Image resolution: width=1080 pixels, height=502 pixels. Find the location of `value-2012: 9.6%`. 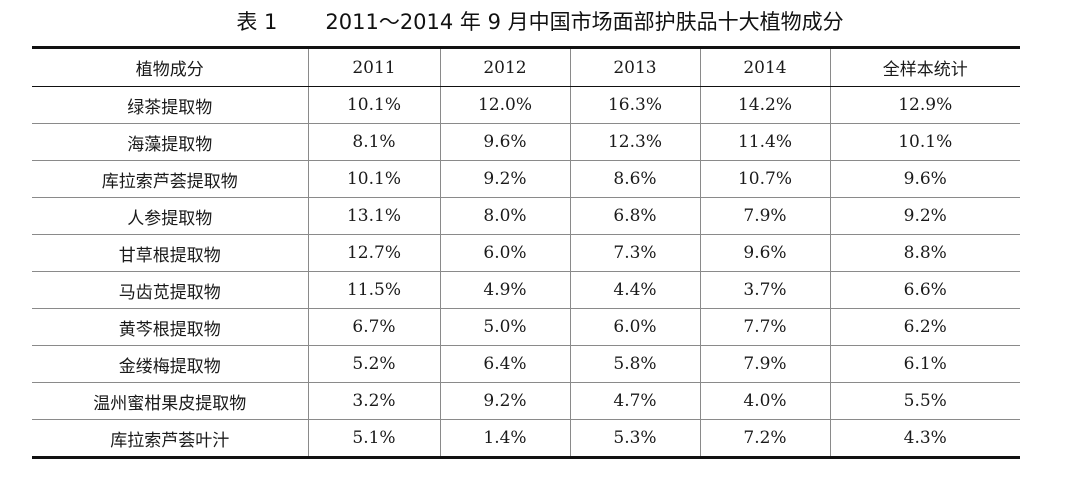

value-2012: 9.6% is located at coordinates (504, 142).